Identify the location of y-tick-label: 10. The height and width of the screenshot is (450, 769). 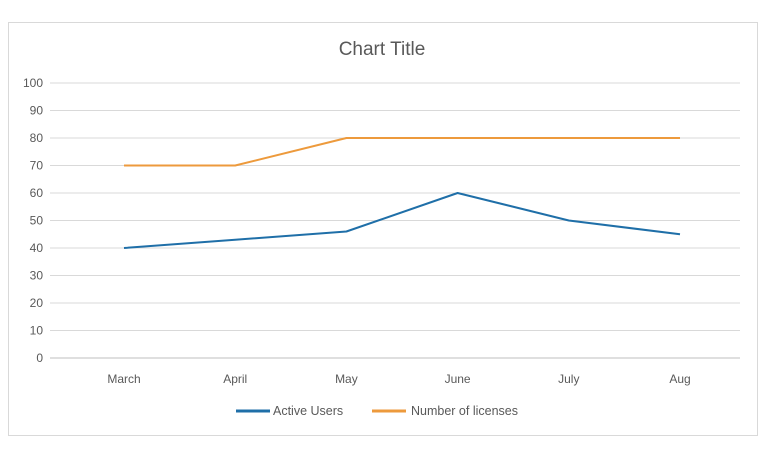
(37, 331).